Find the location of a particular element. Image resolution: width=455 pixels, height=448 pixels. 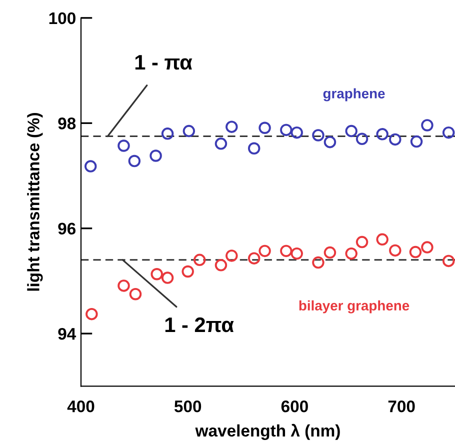

y-tick-label: 94 is located at coordinates (67, 334).